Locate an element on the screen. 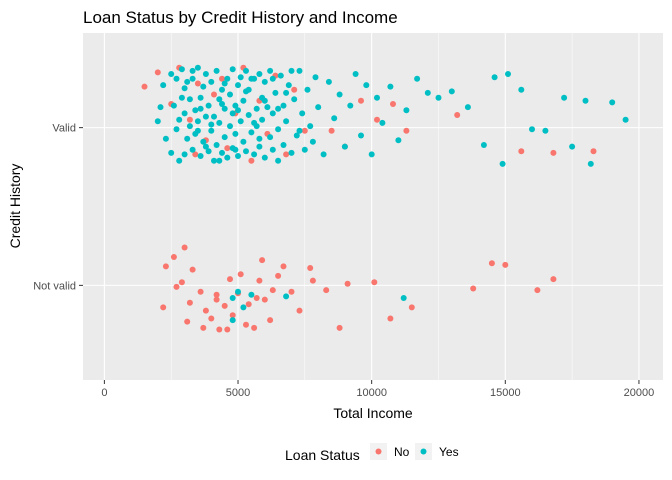 This screenshot has height=480, width=672. legend-label-no: No is located at coordinates (402, 452).